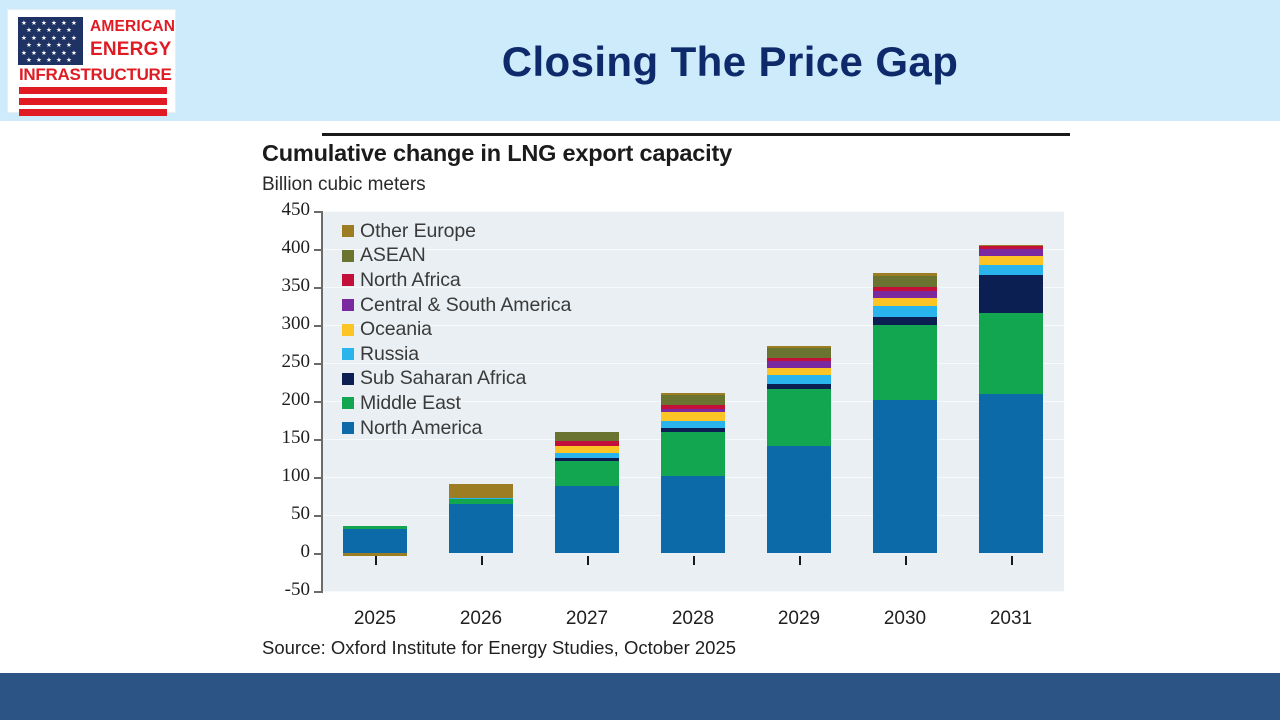  What do you see at coordinates (492, 231) in the screenshot?
I see `legend-item: Other Europe` at bounding box center [492, 231].